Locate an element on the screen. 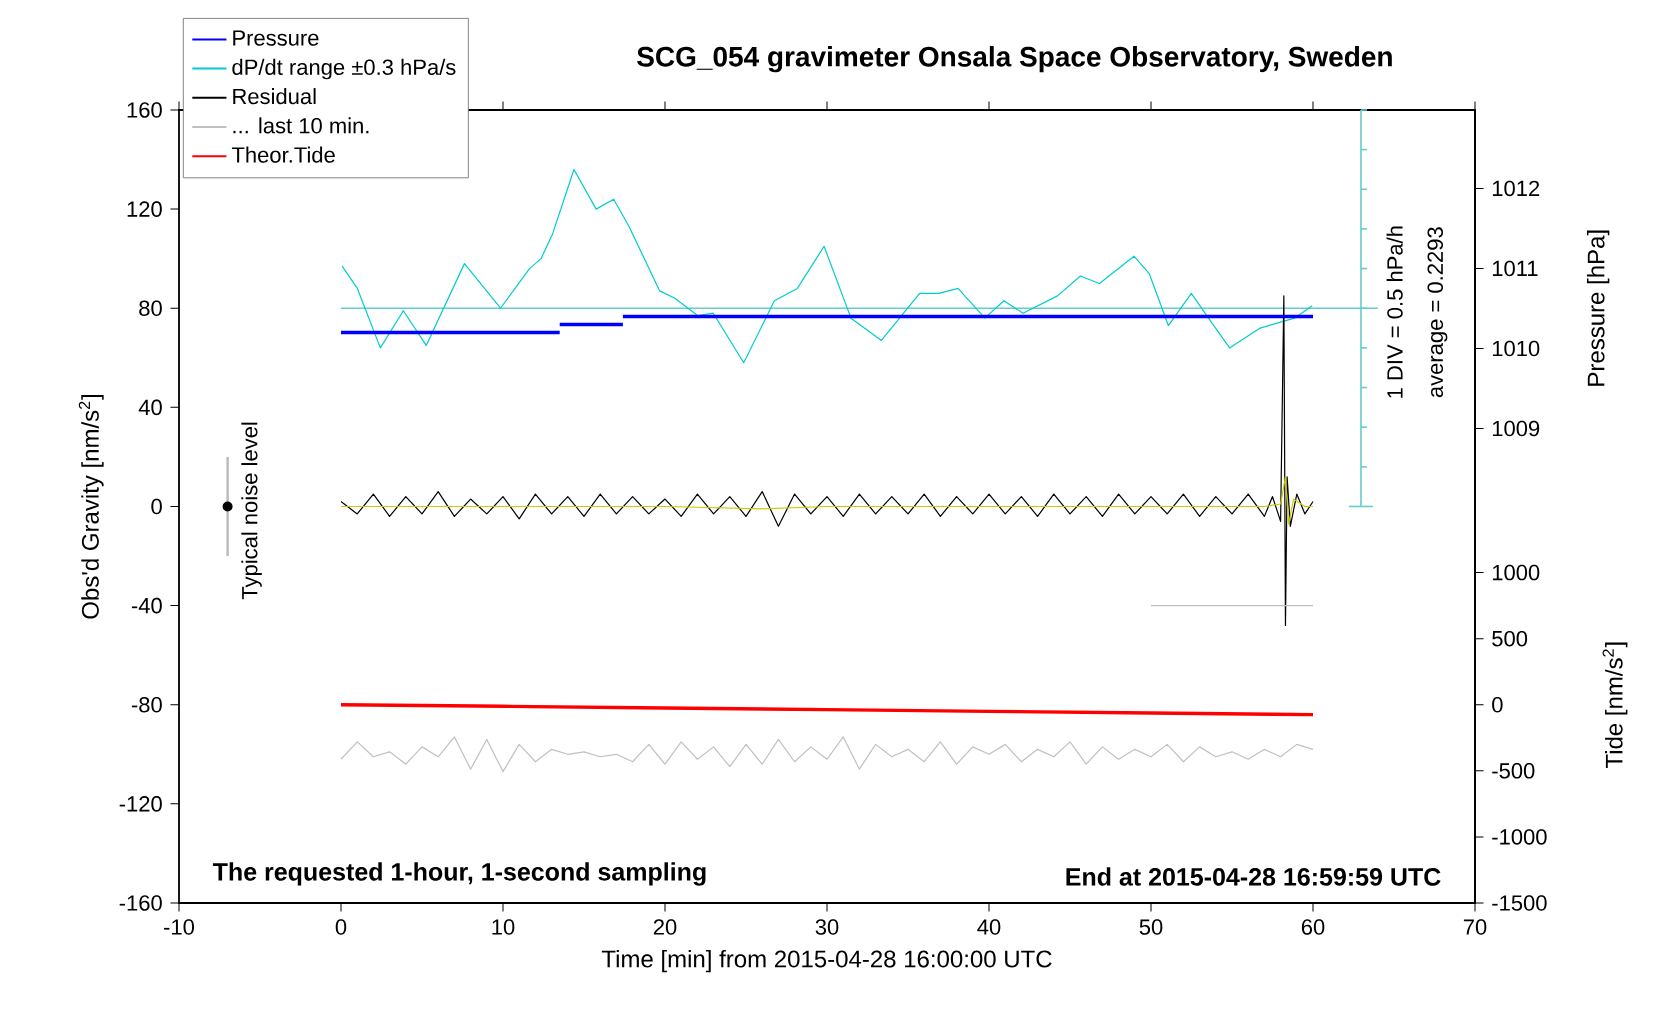  x-tick-label: 60 is located at coordinates (1313, 927).